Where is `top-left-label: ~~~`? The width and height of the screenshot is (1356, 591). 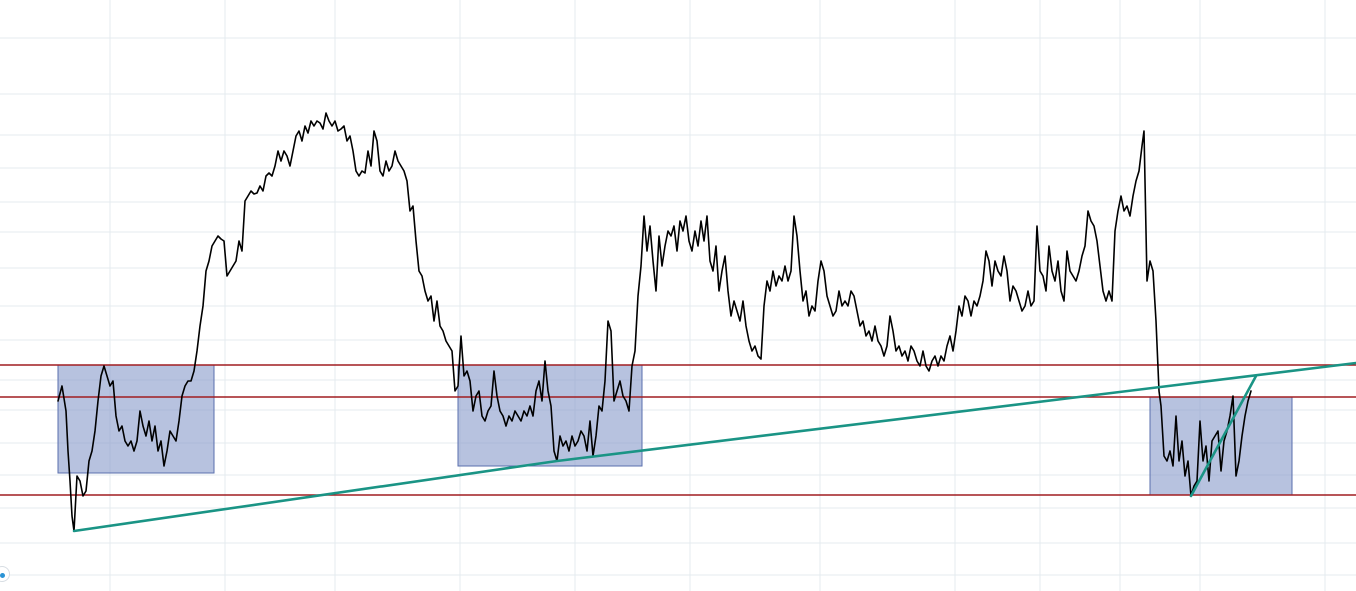
top-left-label: ~~~ is located at coordinates (71, 1).